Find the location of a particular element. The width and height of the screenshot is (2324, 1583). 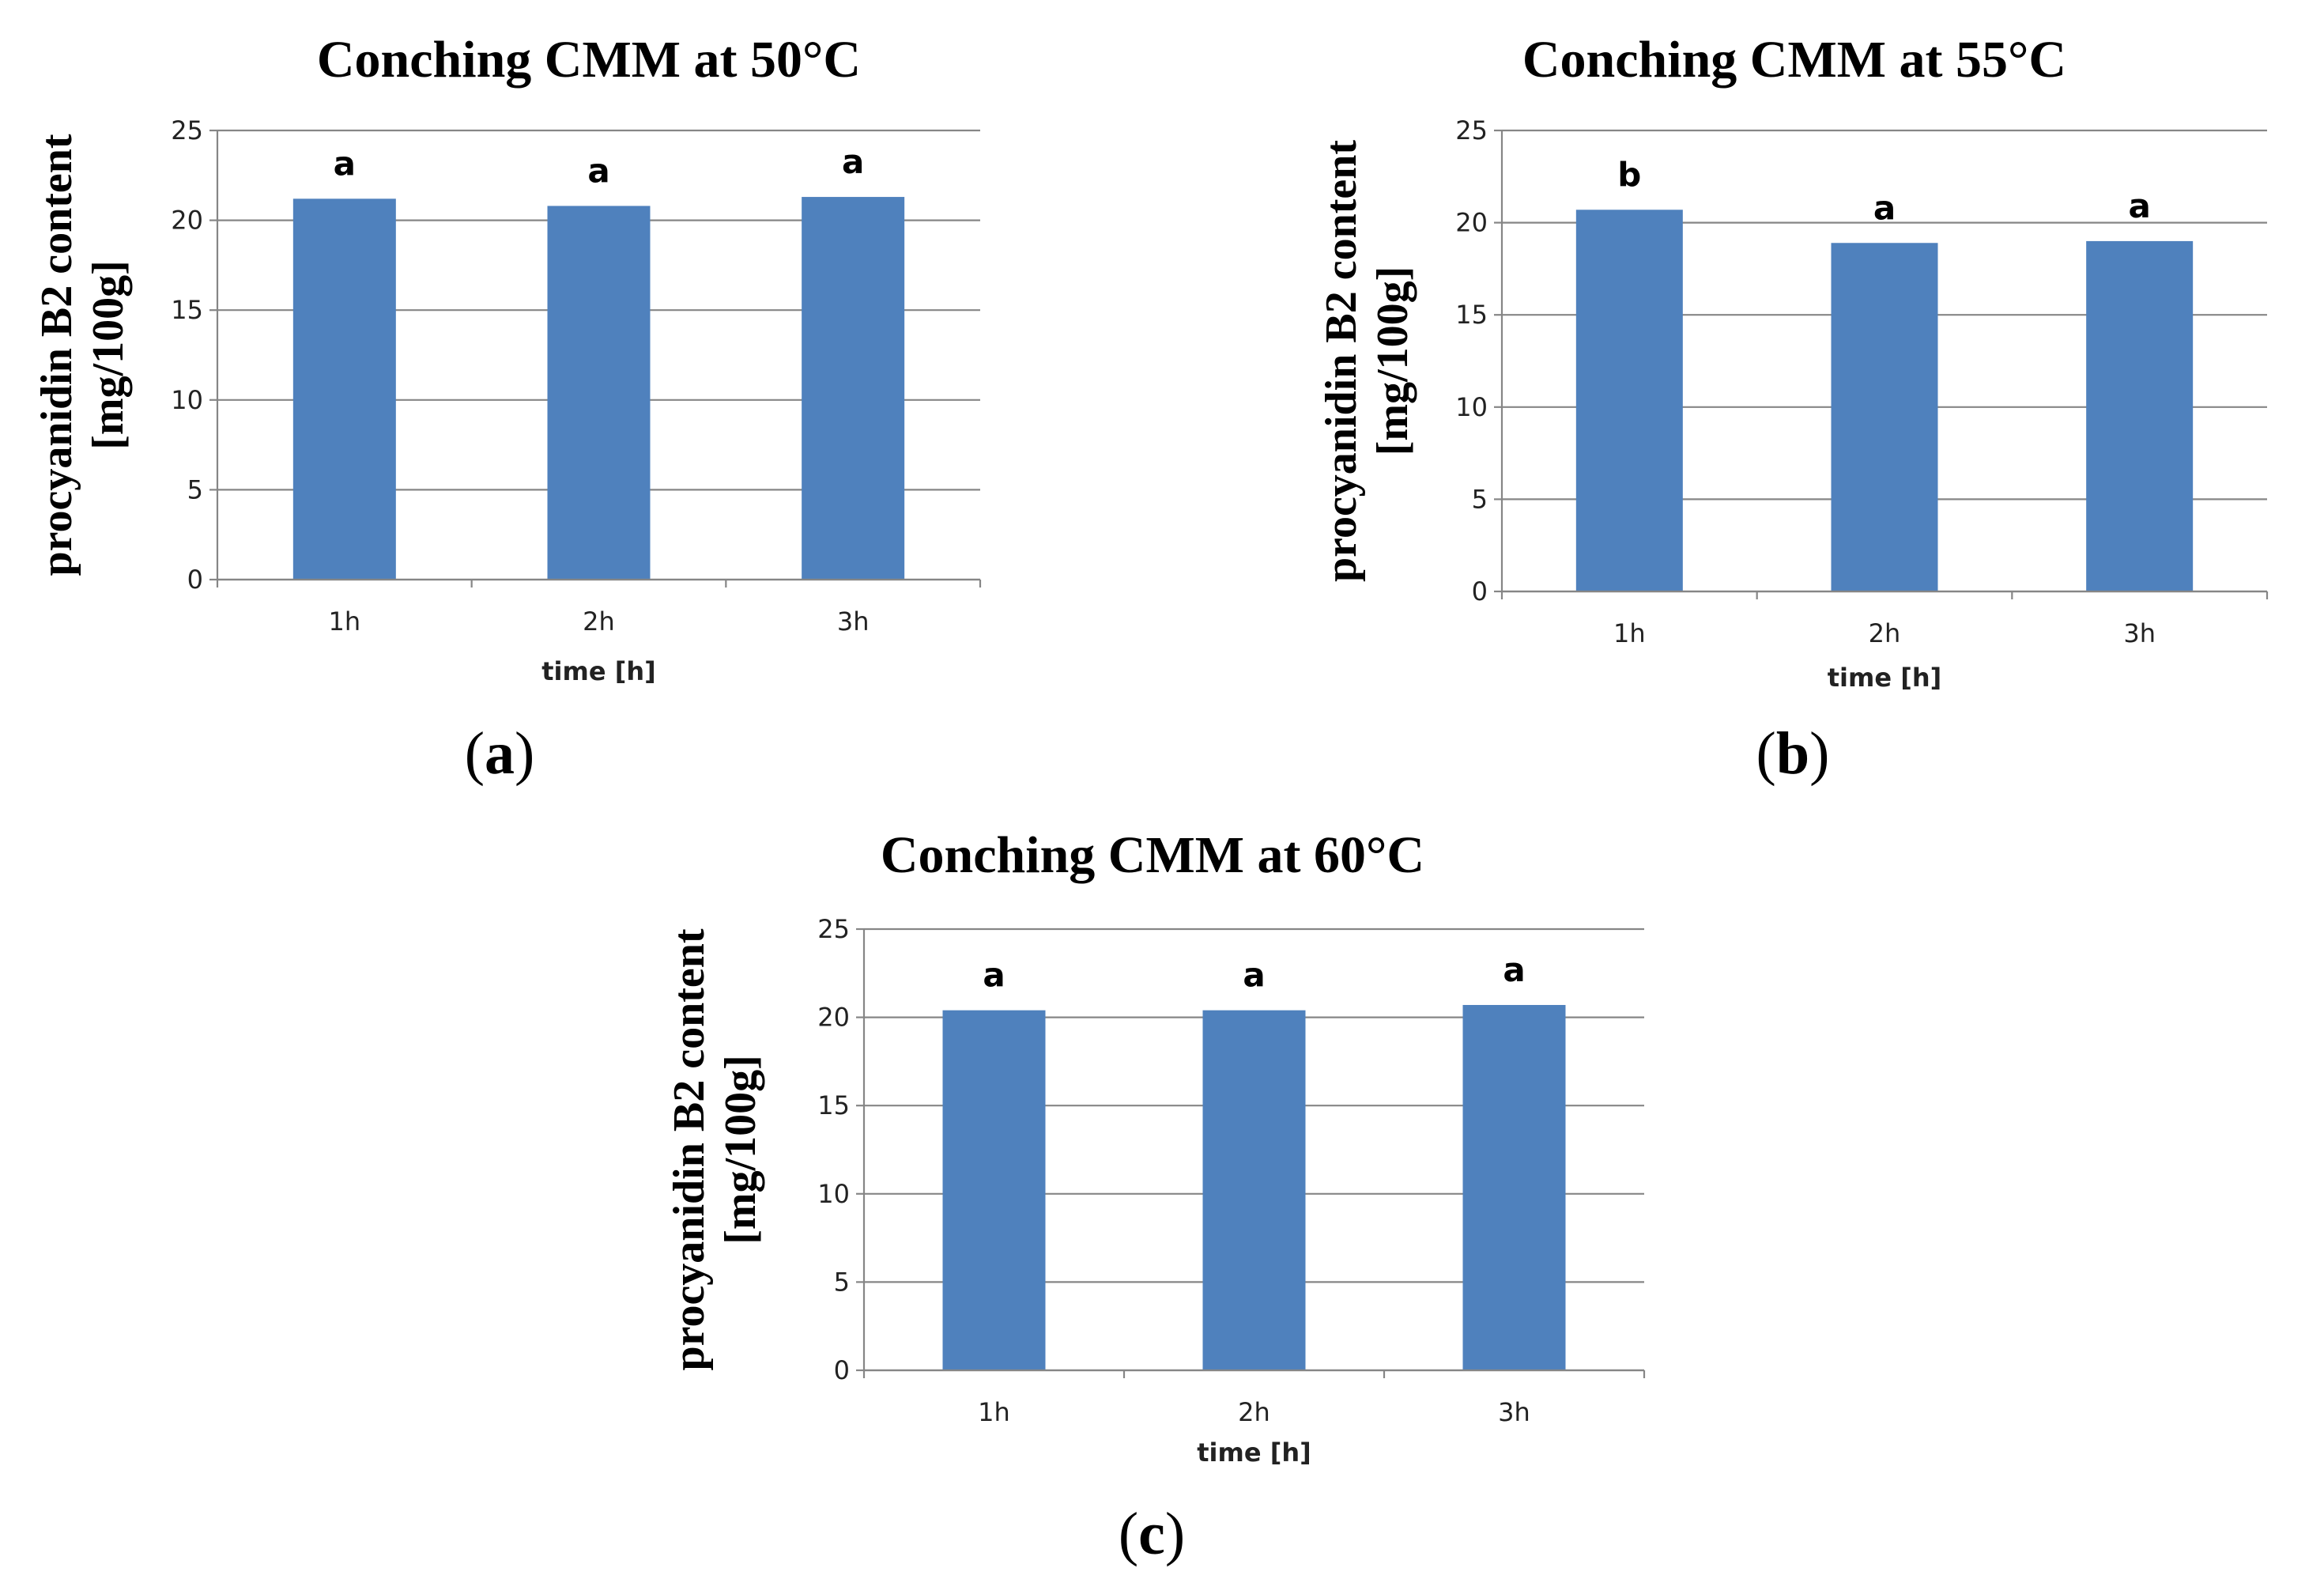

panel-label: (a) is located at coordinates (500, 753).